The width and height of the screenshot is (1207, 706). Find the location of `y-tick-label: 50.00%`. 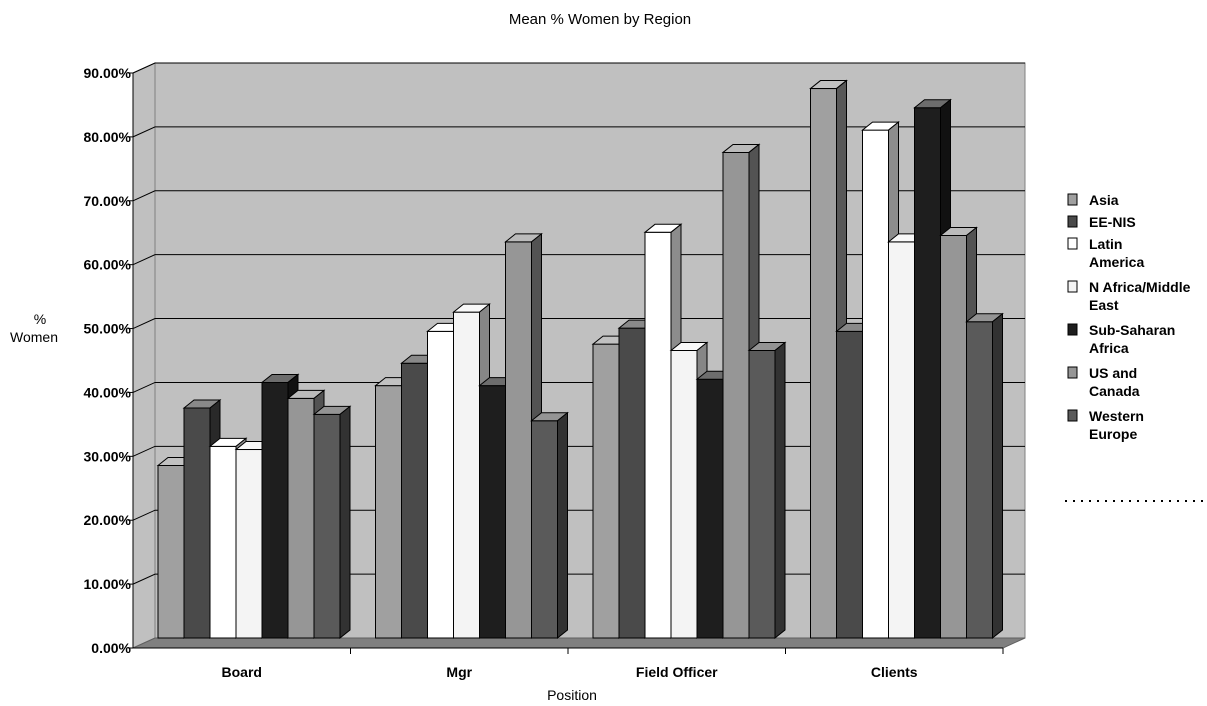

y-tick-label: 50.00% is located at coordinates (108, 329).